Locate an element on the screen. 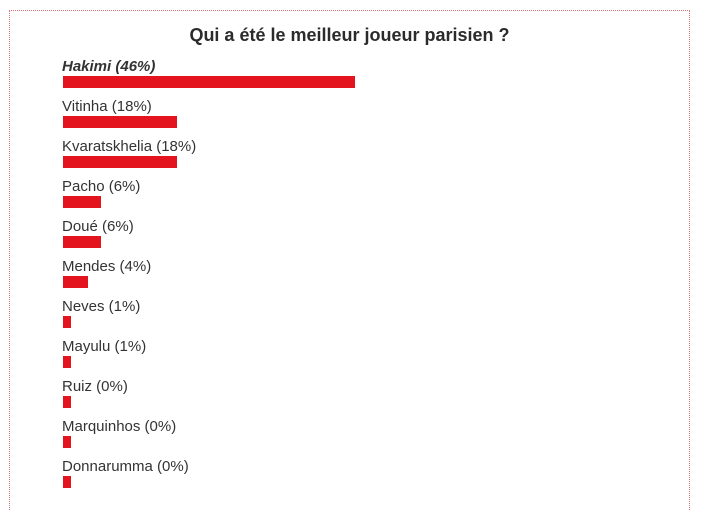 This screenshot has height=510, width=702. poll-option: Mayulu (1%) is located at coordinates (362, 358).